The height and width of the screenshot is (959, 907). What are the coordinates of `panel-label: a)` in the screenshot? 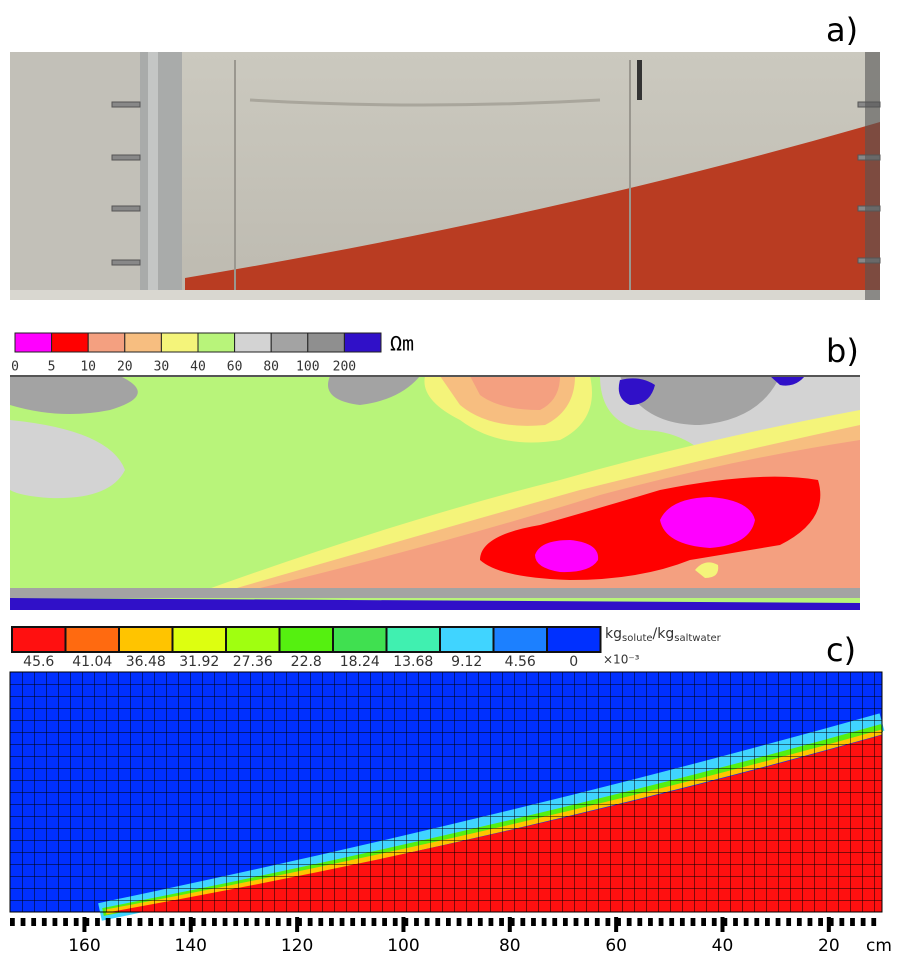 It's located at (842, 30).